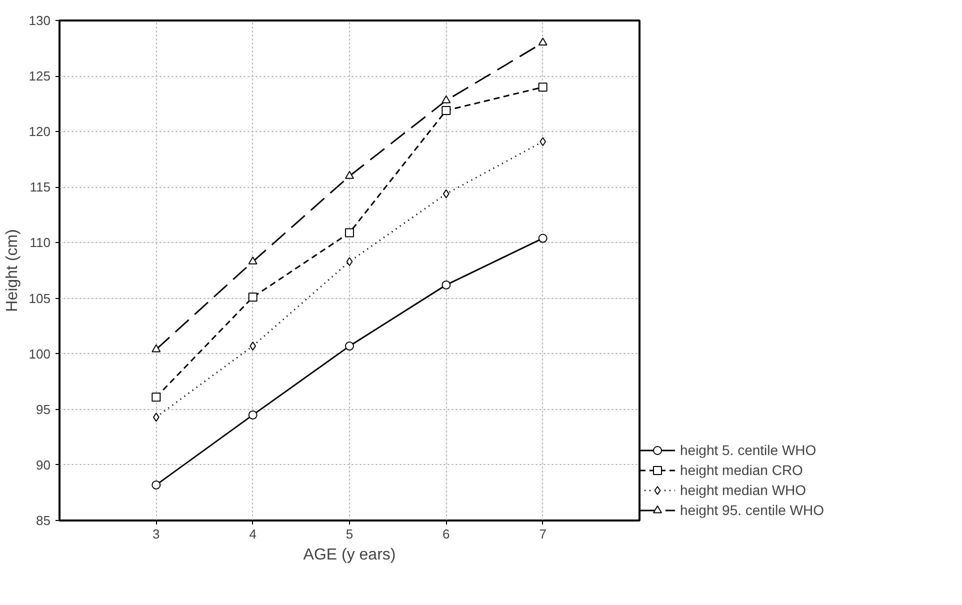 Image resolution: width=962 pixels, height=605 pixels. What do you see at coordinates (43, 409) in the screenshot?
I see `y-tick-label: 95` at bounding box center [43, 409].